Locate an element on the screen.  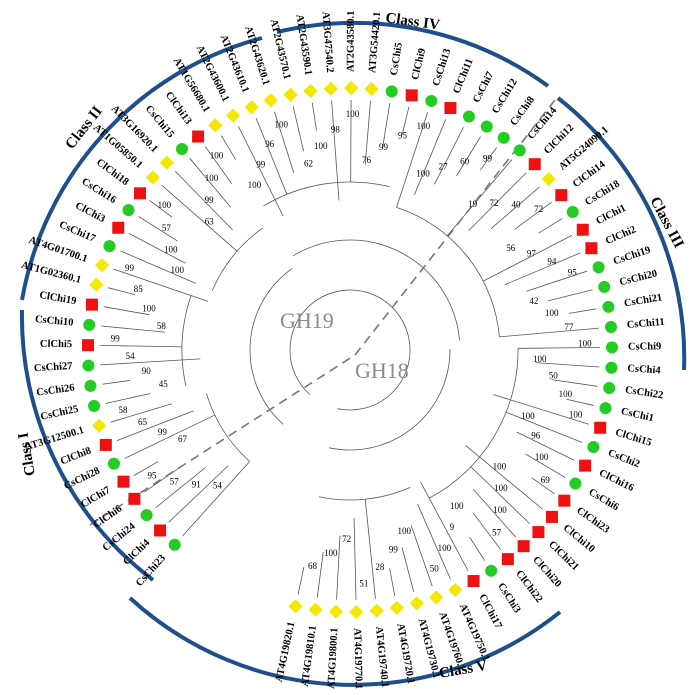
leaf-label: ClChi3 is located at coordinates (90, 212).